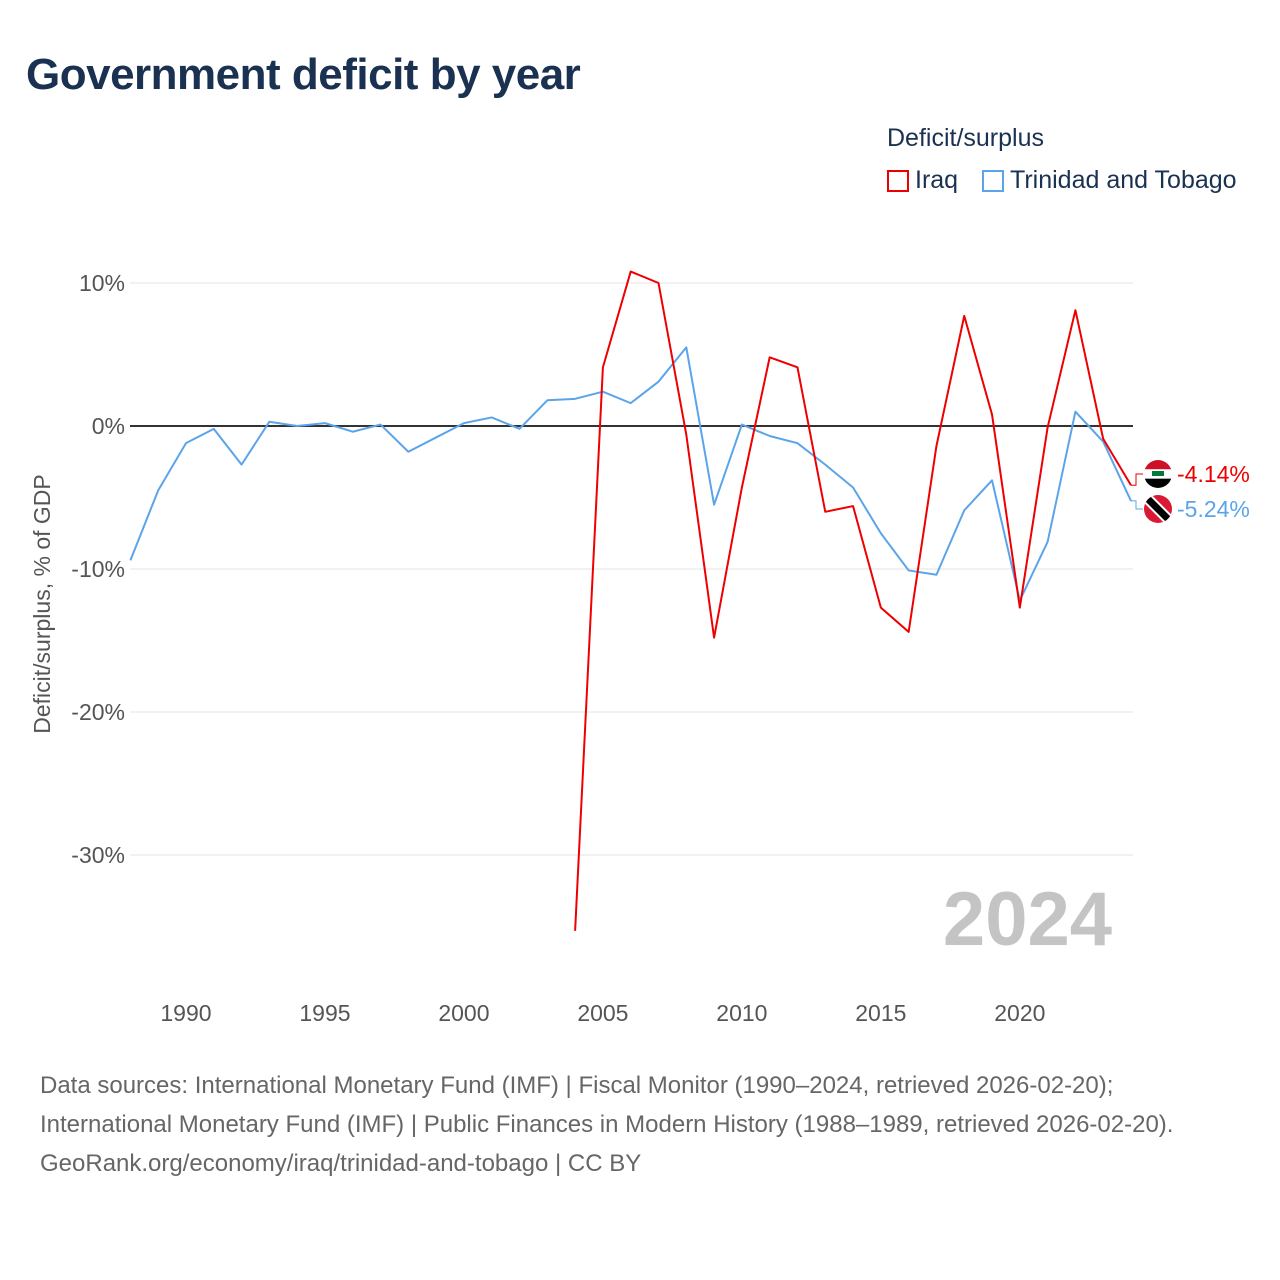 The height and width of the screenshot is (1280, 1280). Describe the element at coordinates (937, 180) in the screenshot. I see `legend-label: Iraq` at that location.